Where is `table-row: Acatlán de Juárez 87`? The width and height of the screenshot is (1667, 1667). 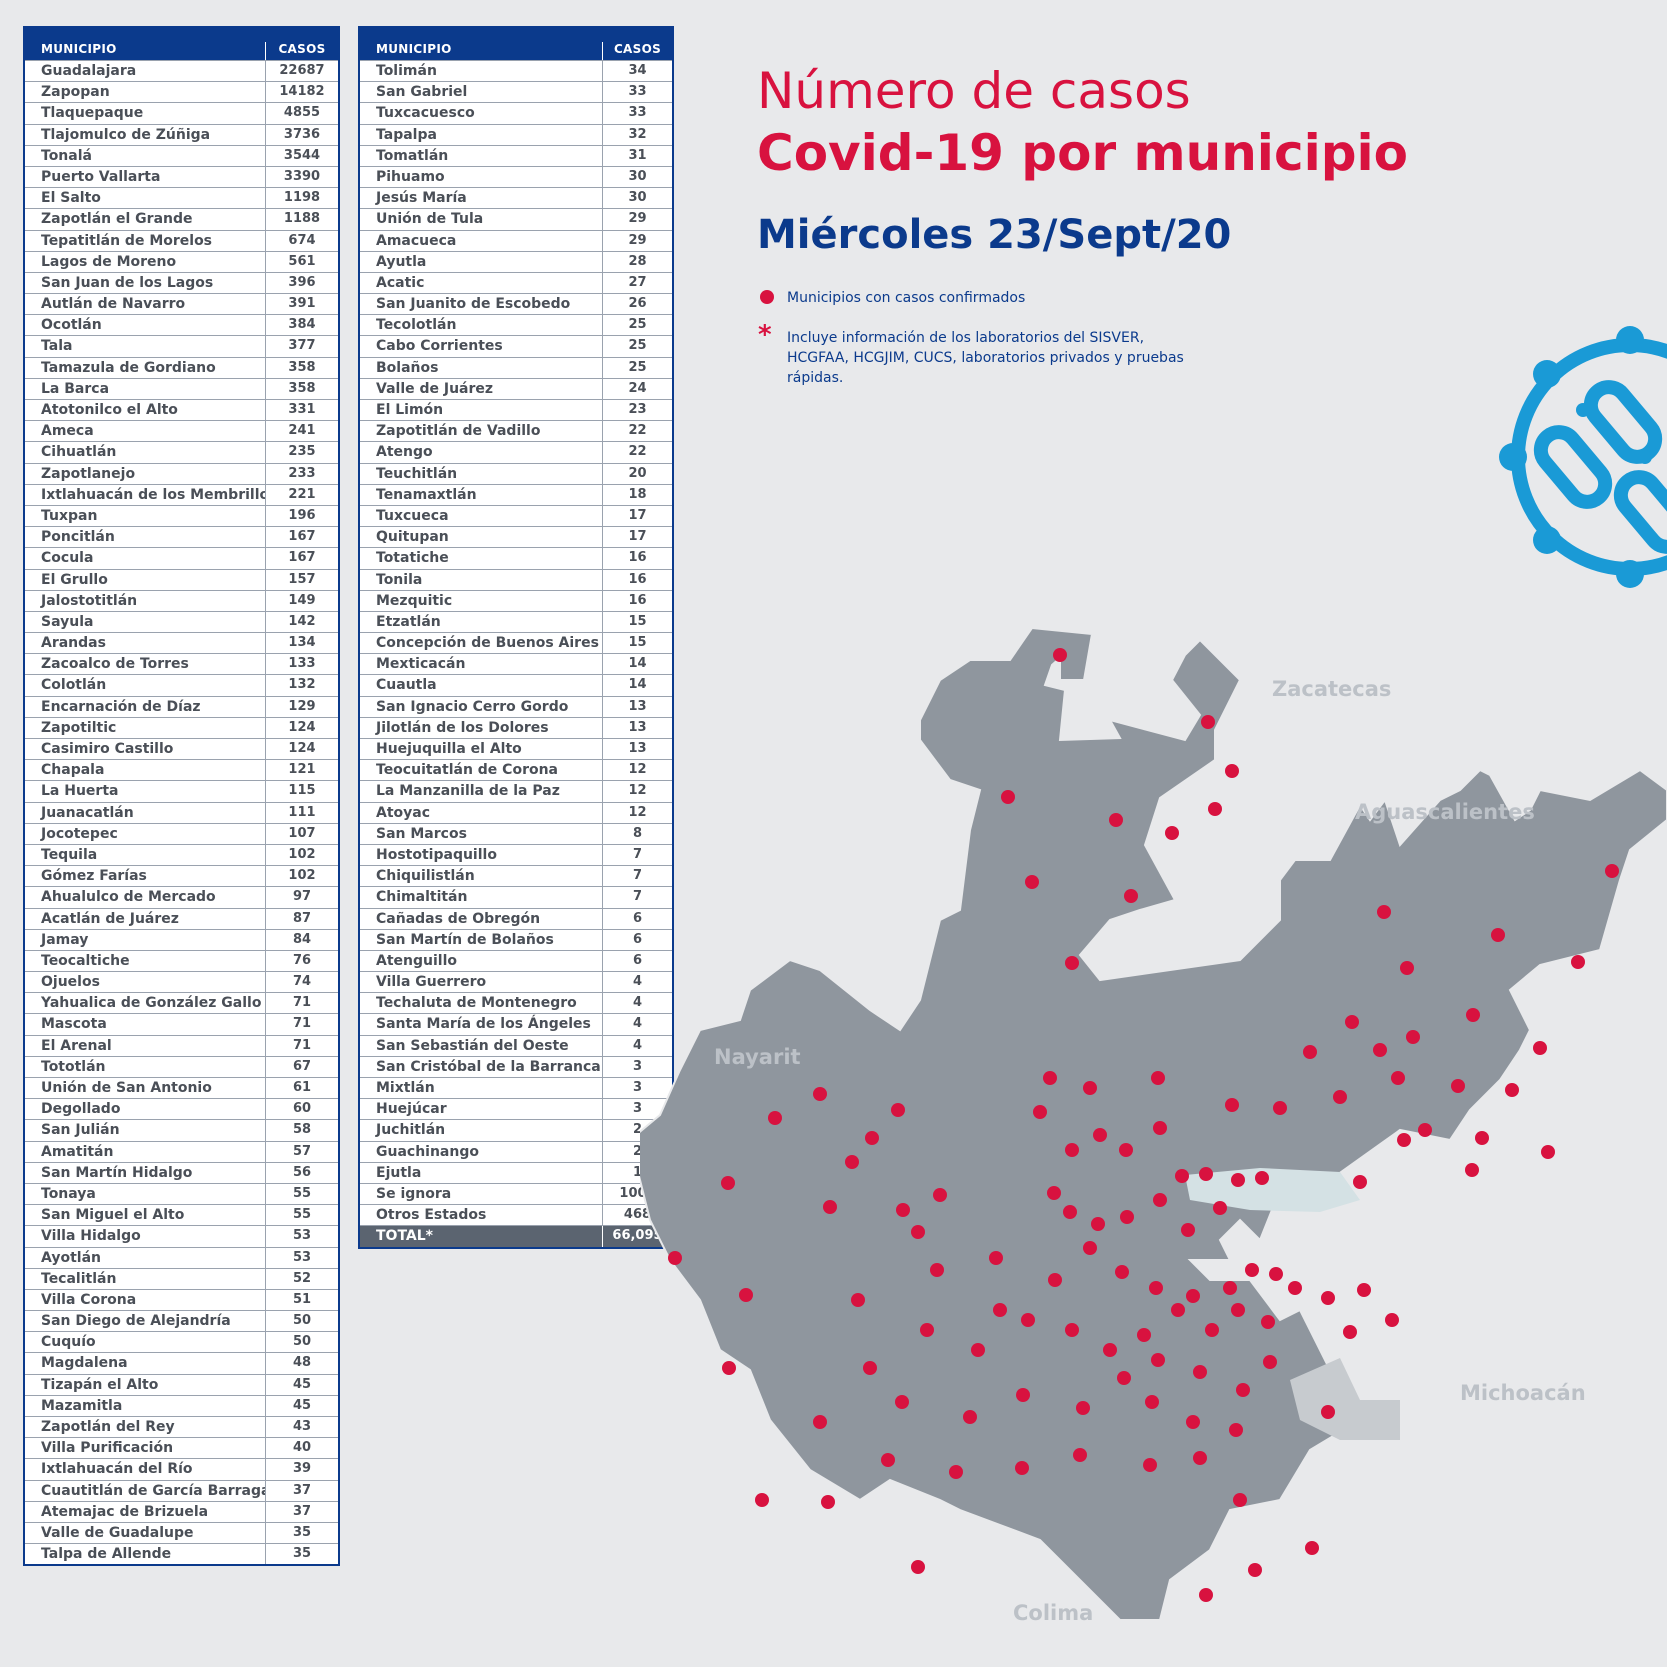
table-row: Acatlán de Juárez 87 is located at coordinates (181, 918).